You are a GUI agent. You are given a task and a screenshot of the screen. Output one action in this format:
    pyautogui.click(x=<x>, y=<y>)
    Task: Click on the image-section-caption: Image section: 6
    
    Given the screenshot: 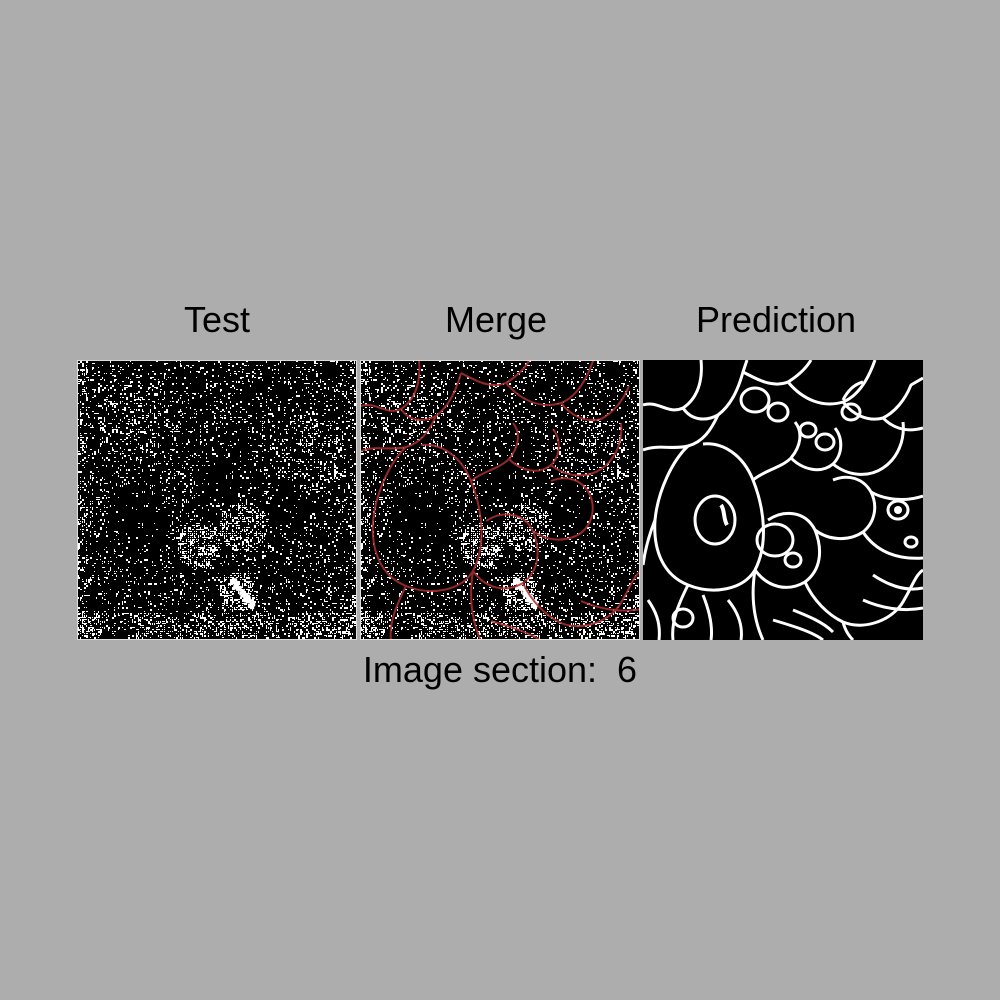 What is the action you would take?
    pyautogui.click(x=500, y=670)
    